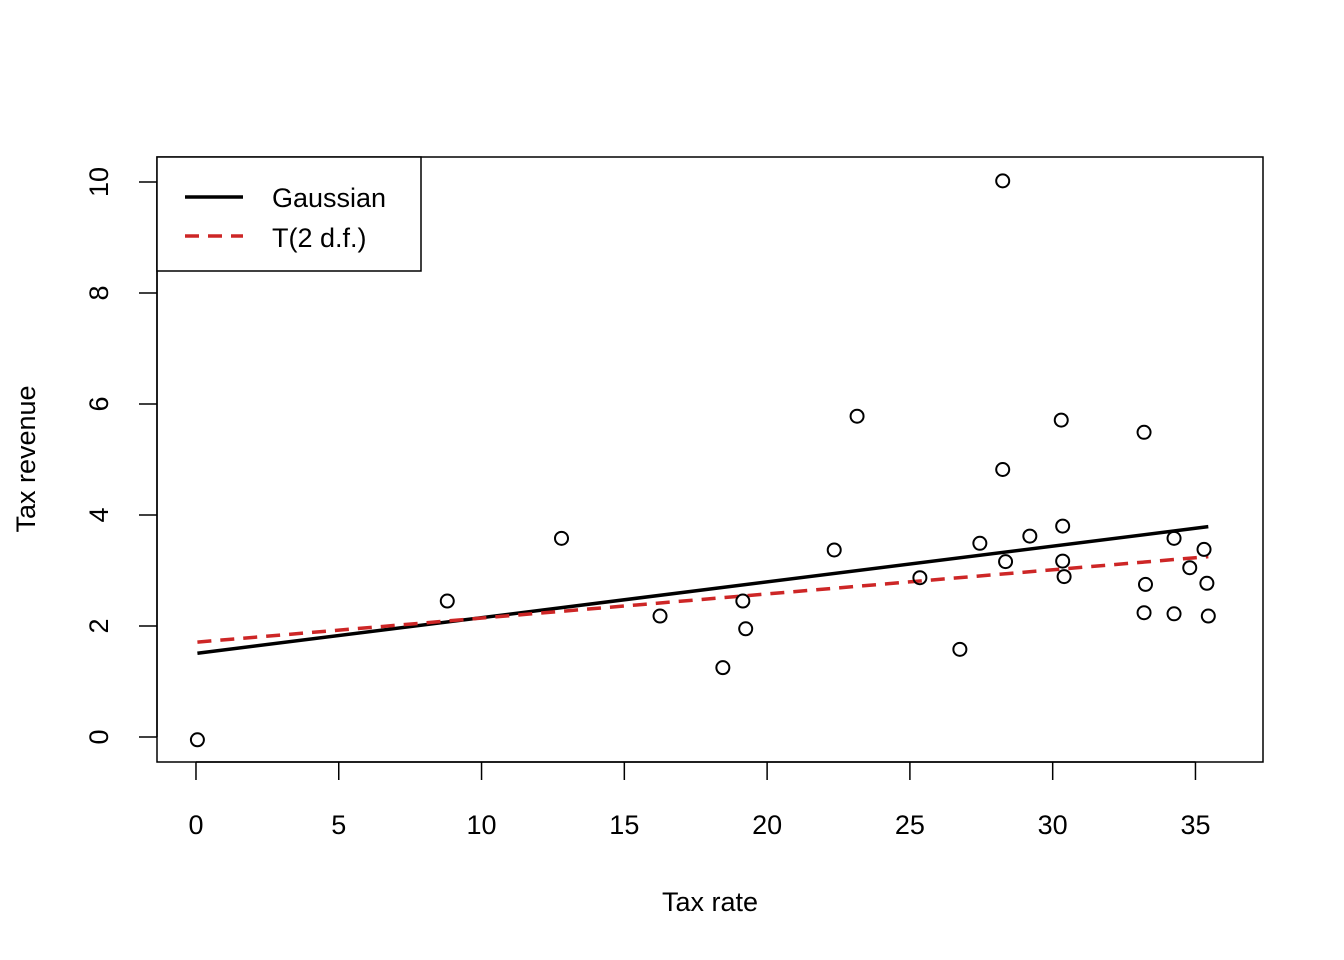 This screenshot has width=1344, height=960. What do you see at coordinates (26, 458) in the screenshot?
I see `y-axis-title: Tax revenue` at bounding box center [26, 458].